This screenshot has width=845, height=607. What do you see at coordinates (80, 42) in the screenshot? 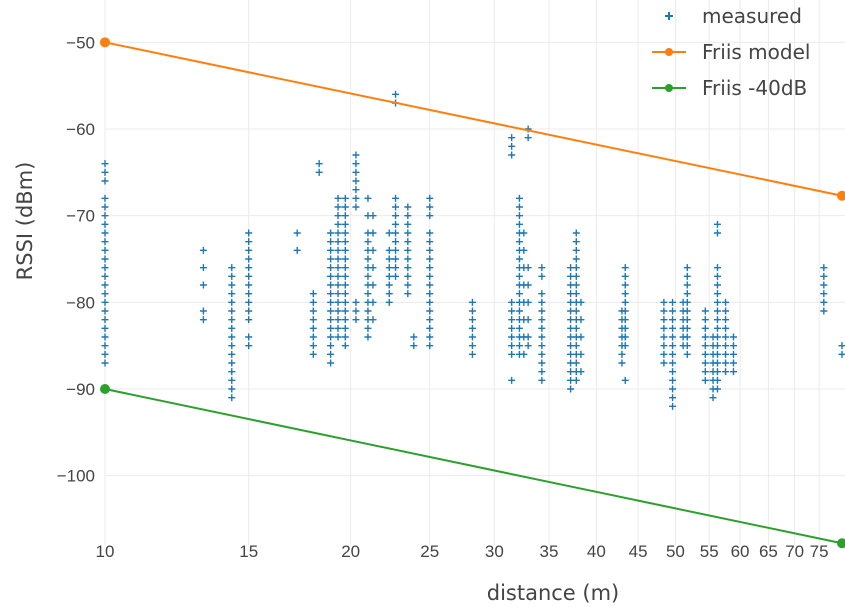
I see `y-tick-label: −50` at bounding box center [80, 42].